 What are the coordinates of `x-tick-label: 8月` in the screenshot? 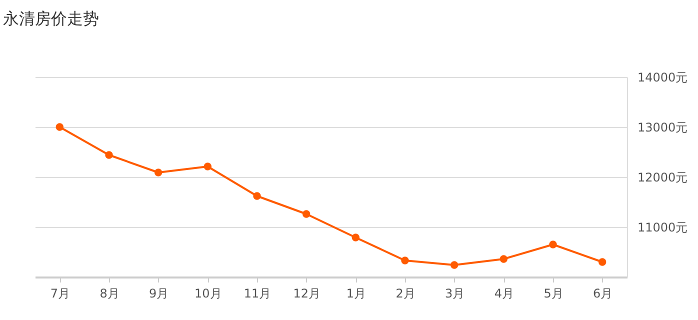 It's located at (110, 293).